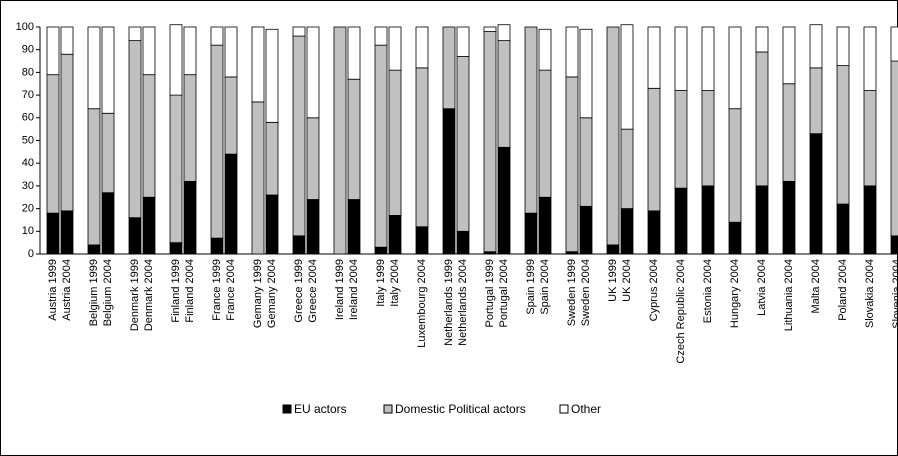 Image resolution: width=898 pixels, height=456 pixels. What do you see at coordinates (135, 295) in the screenshot?
I see `x-tick-label: Denmark 1999` at bounding box center [135, 295].